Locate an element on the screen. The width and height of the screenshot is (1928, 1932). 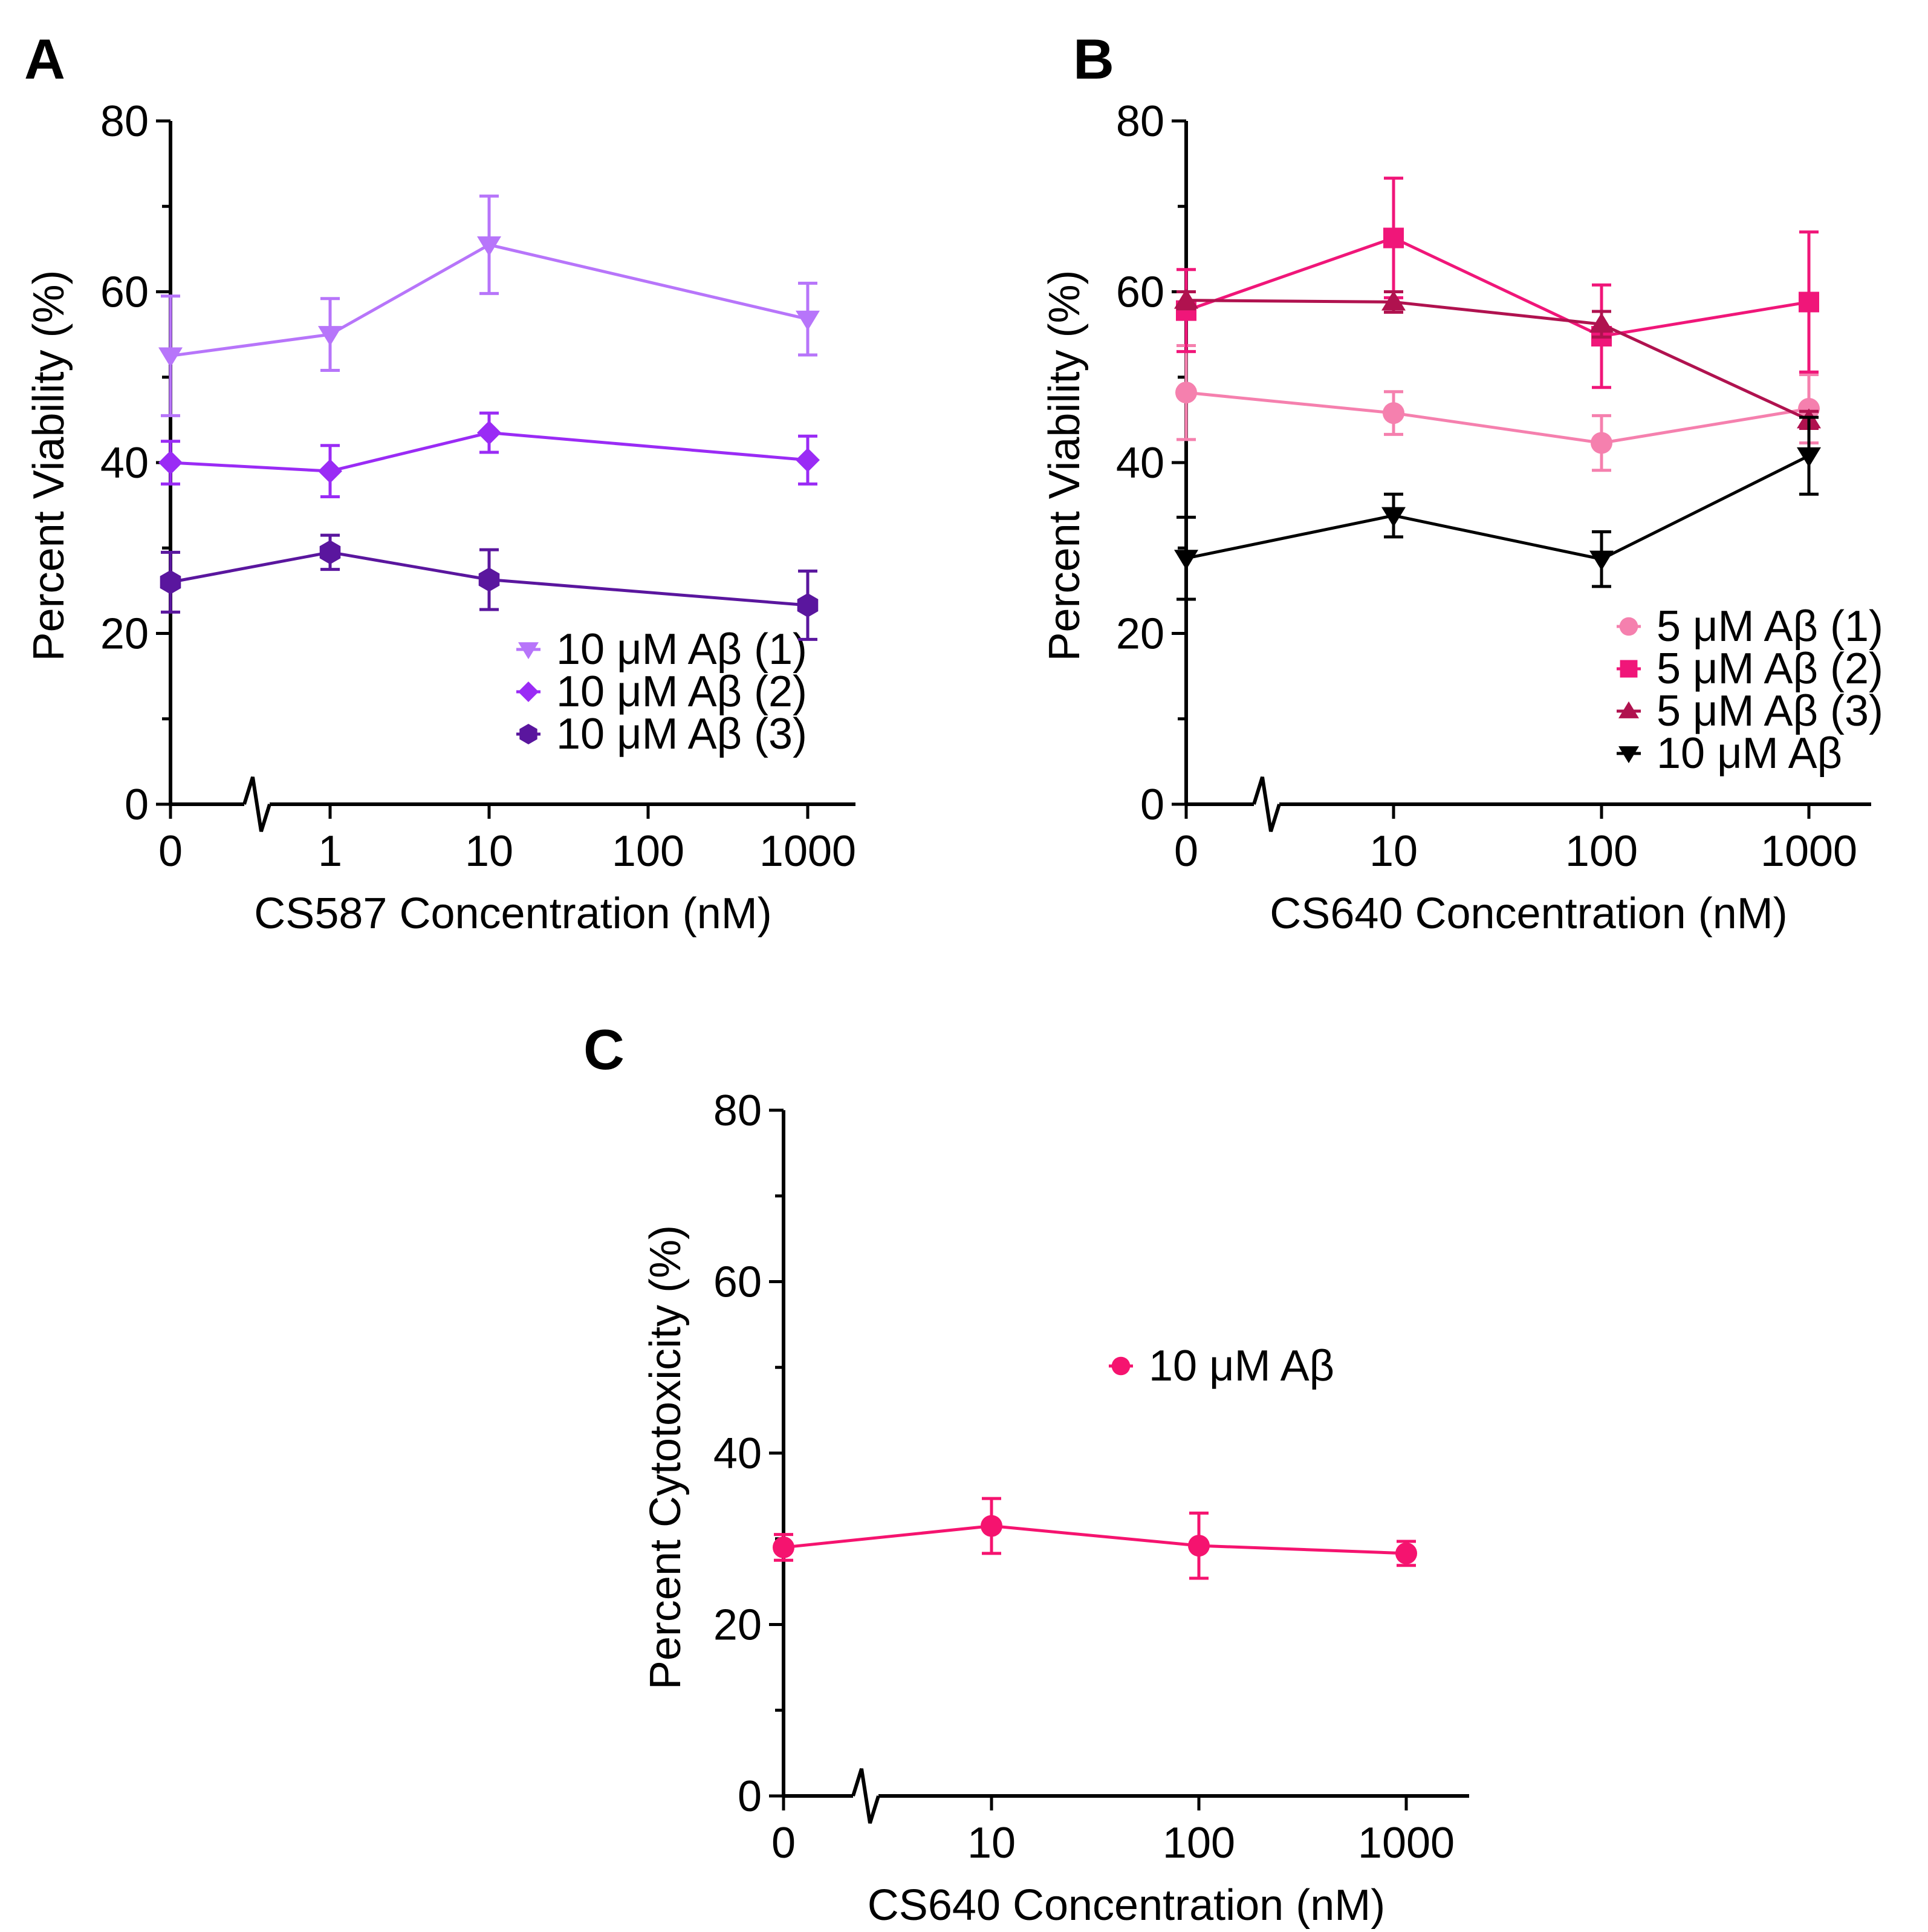
legend-label: 10 μM Aβ (2) is located at coordinates (681, 692).